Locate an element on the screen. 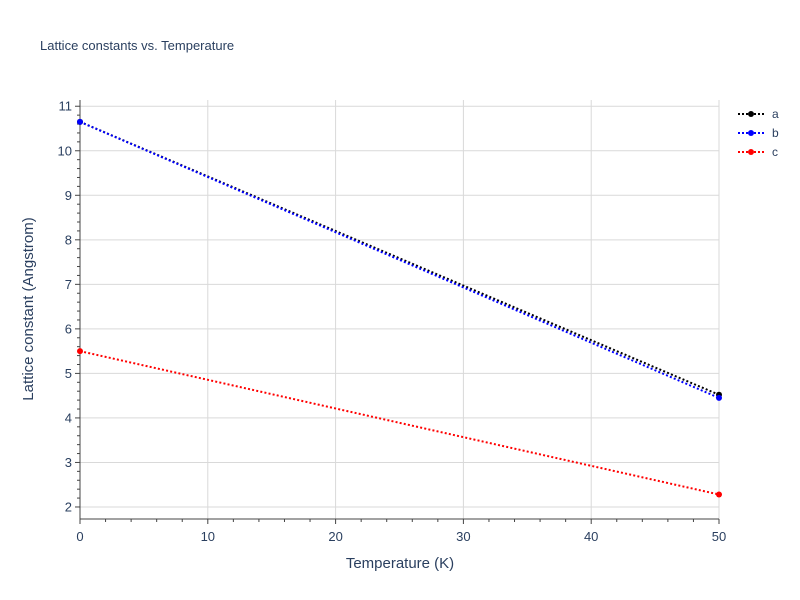 The image size is (800, 600). legend-item-c: c is located at coordinates (758, 152).